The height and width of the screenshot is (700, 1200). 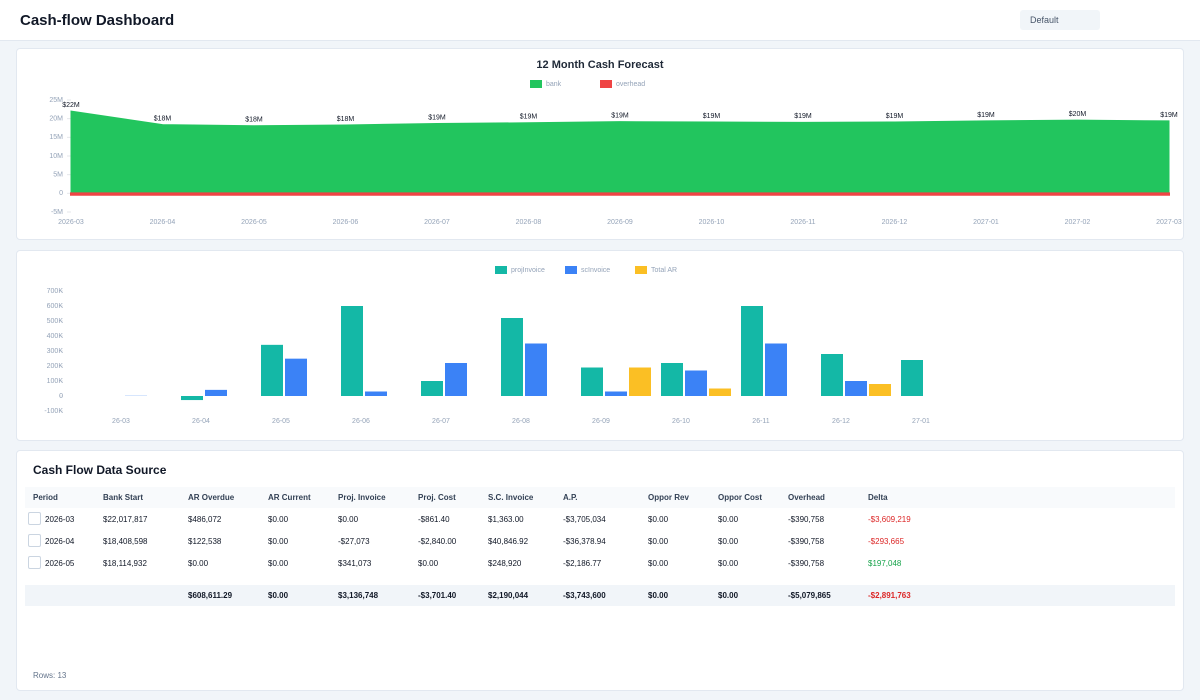 I want to click on total-cell: $3,136,748, so click(x=358, y=595).